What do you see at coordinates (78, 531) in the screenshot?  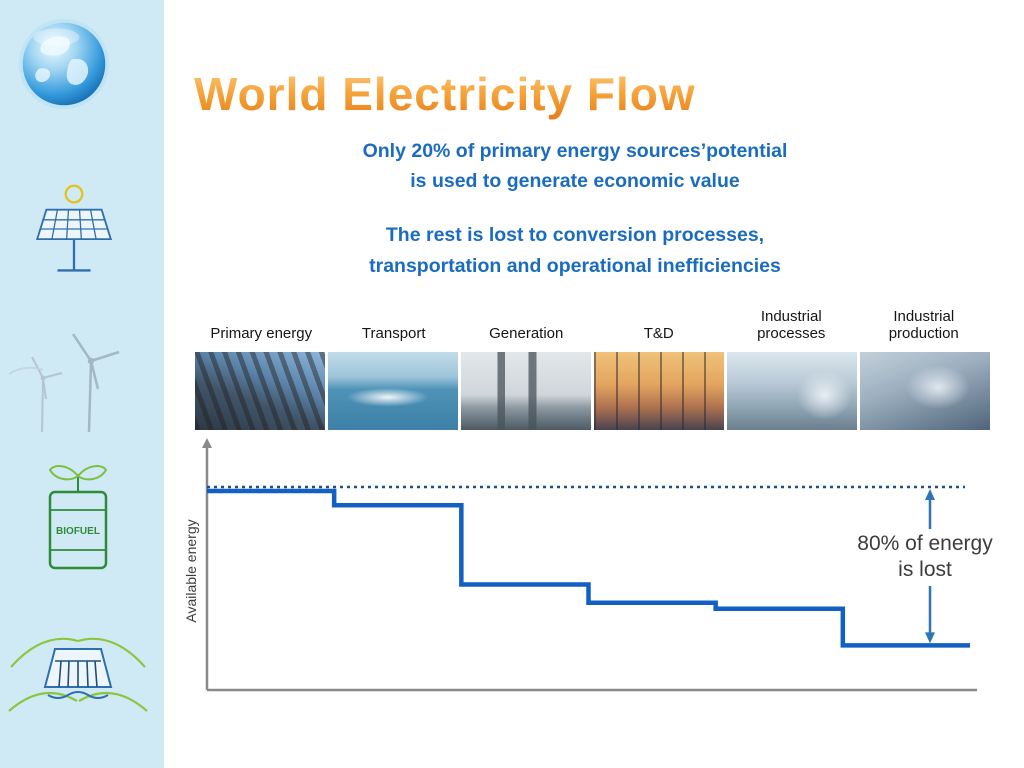 I see `biofuel-label: BIOFUEL` at bounding box center [78, 531].